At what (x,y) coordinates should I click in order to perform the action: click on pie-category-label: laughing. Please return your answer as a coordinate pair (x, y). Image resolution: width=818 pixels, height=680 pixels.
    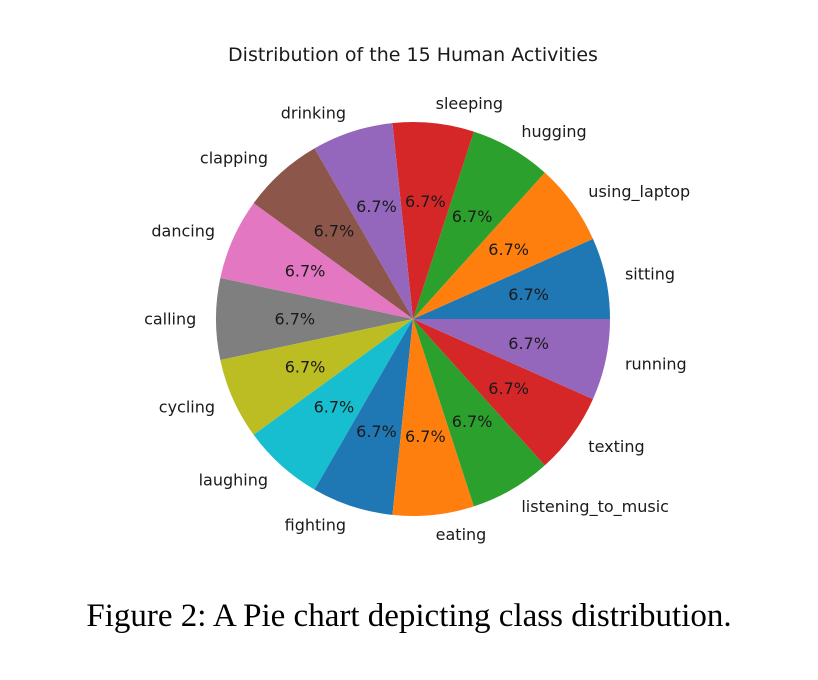
    Looking at the image, I should click on (233, 480).